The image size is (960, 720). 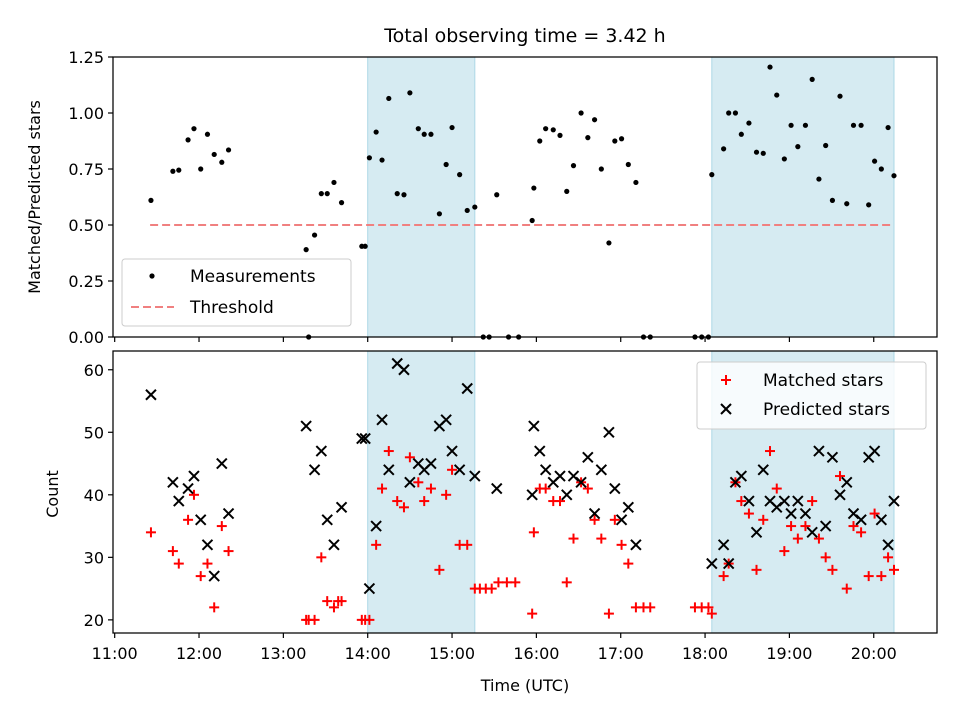 What do you see at coordinates (94, 370) in the screenshot?
I see `bottom-y-tick-label: 60` at bounding box center [94, 370].